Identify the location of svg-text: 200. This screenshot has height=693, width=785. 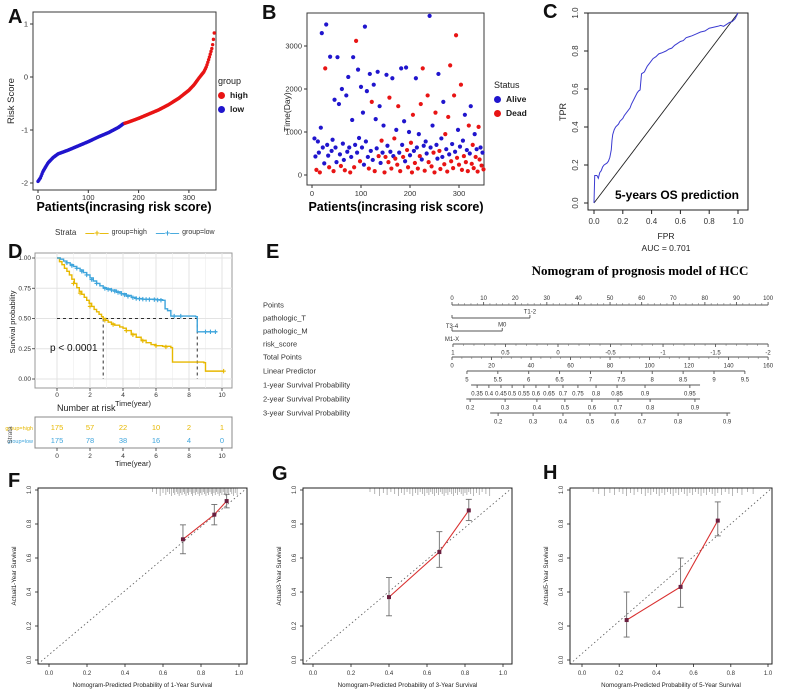
(410, 193).